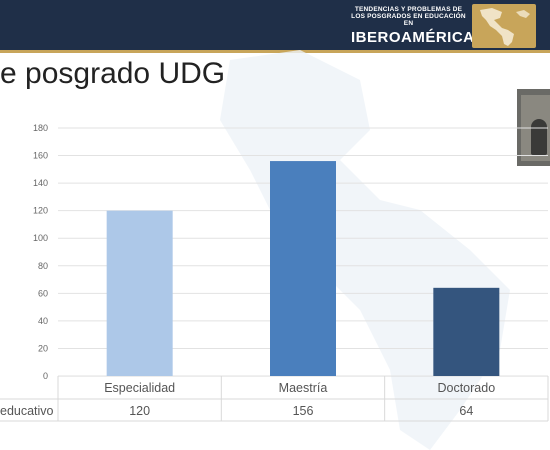 The image size is (550, 450). What do you see at coordinates (533, 127) in the screenshot?
I see `webcam-video-thumbnail` at bounding box center [533, 127].